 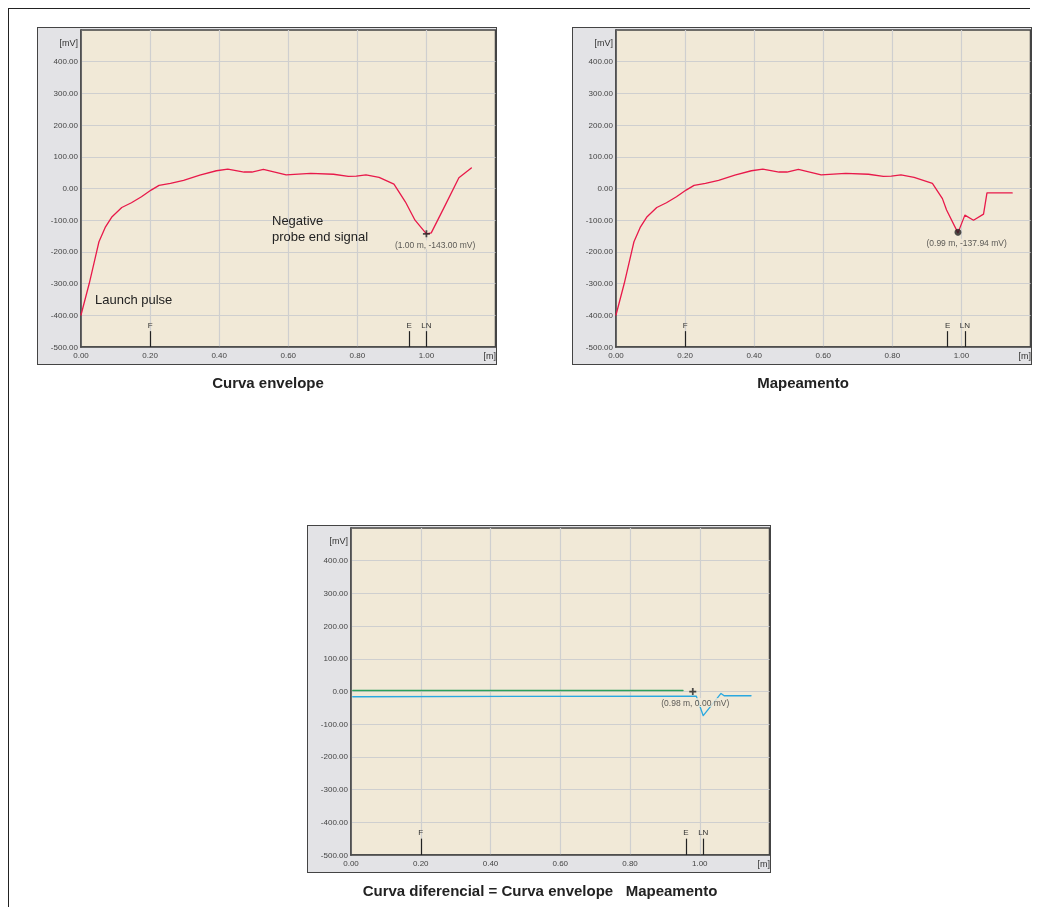 I want to click on annotation: Negative probe end signal, so click(x=320, y=228).